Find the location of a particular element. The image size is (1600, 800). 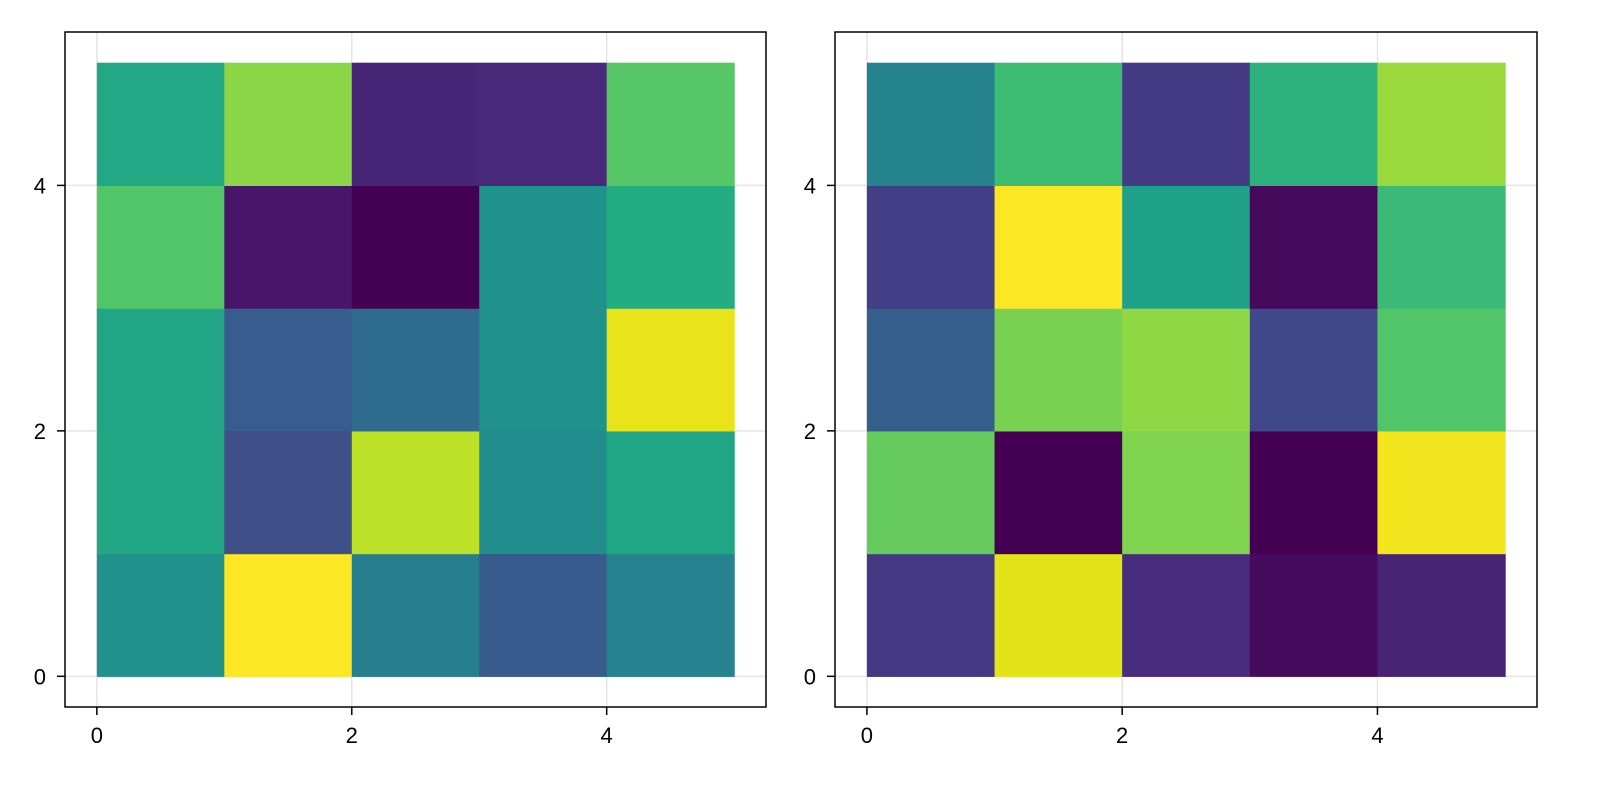

right-x-axis: 0 2 4 is located at coordinates (1122, 727).